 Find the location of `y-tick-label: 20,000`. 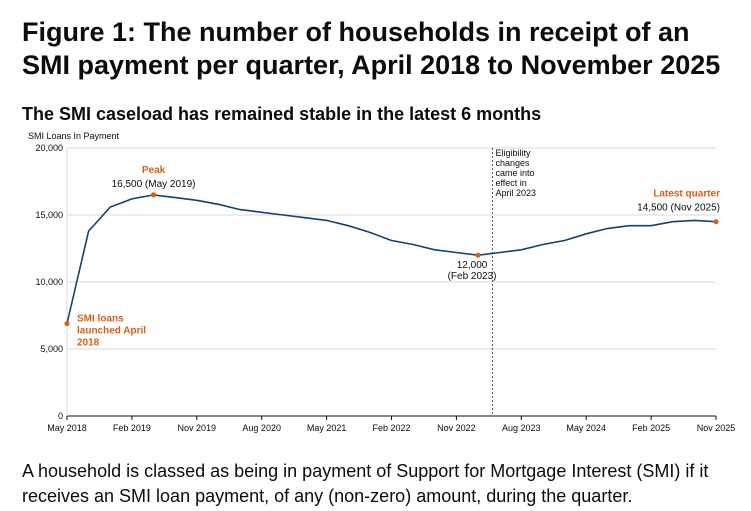

y-tick-label: 20,000 is located at coordinates (49, 148).